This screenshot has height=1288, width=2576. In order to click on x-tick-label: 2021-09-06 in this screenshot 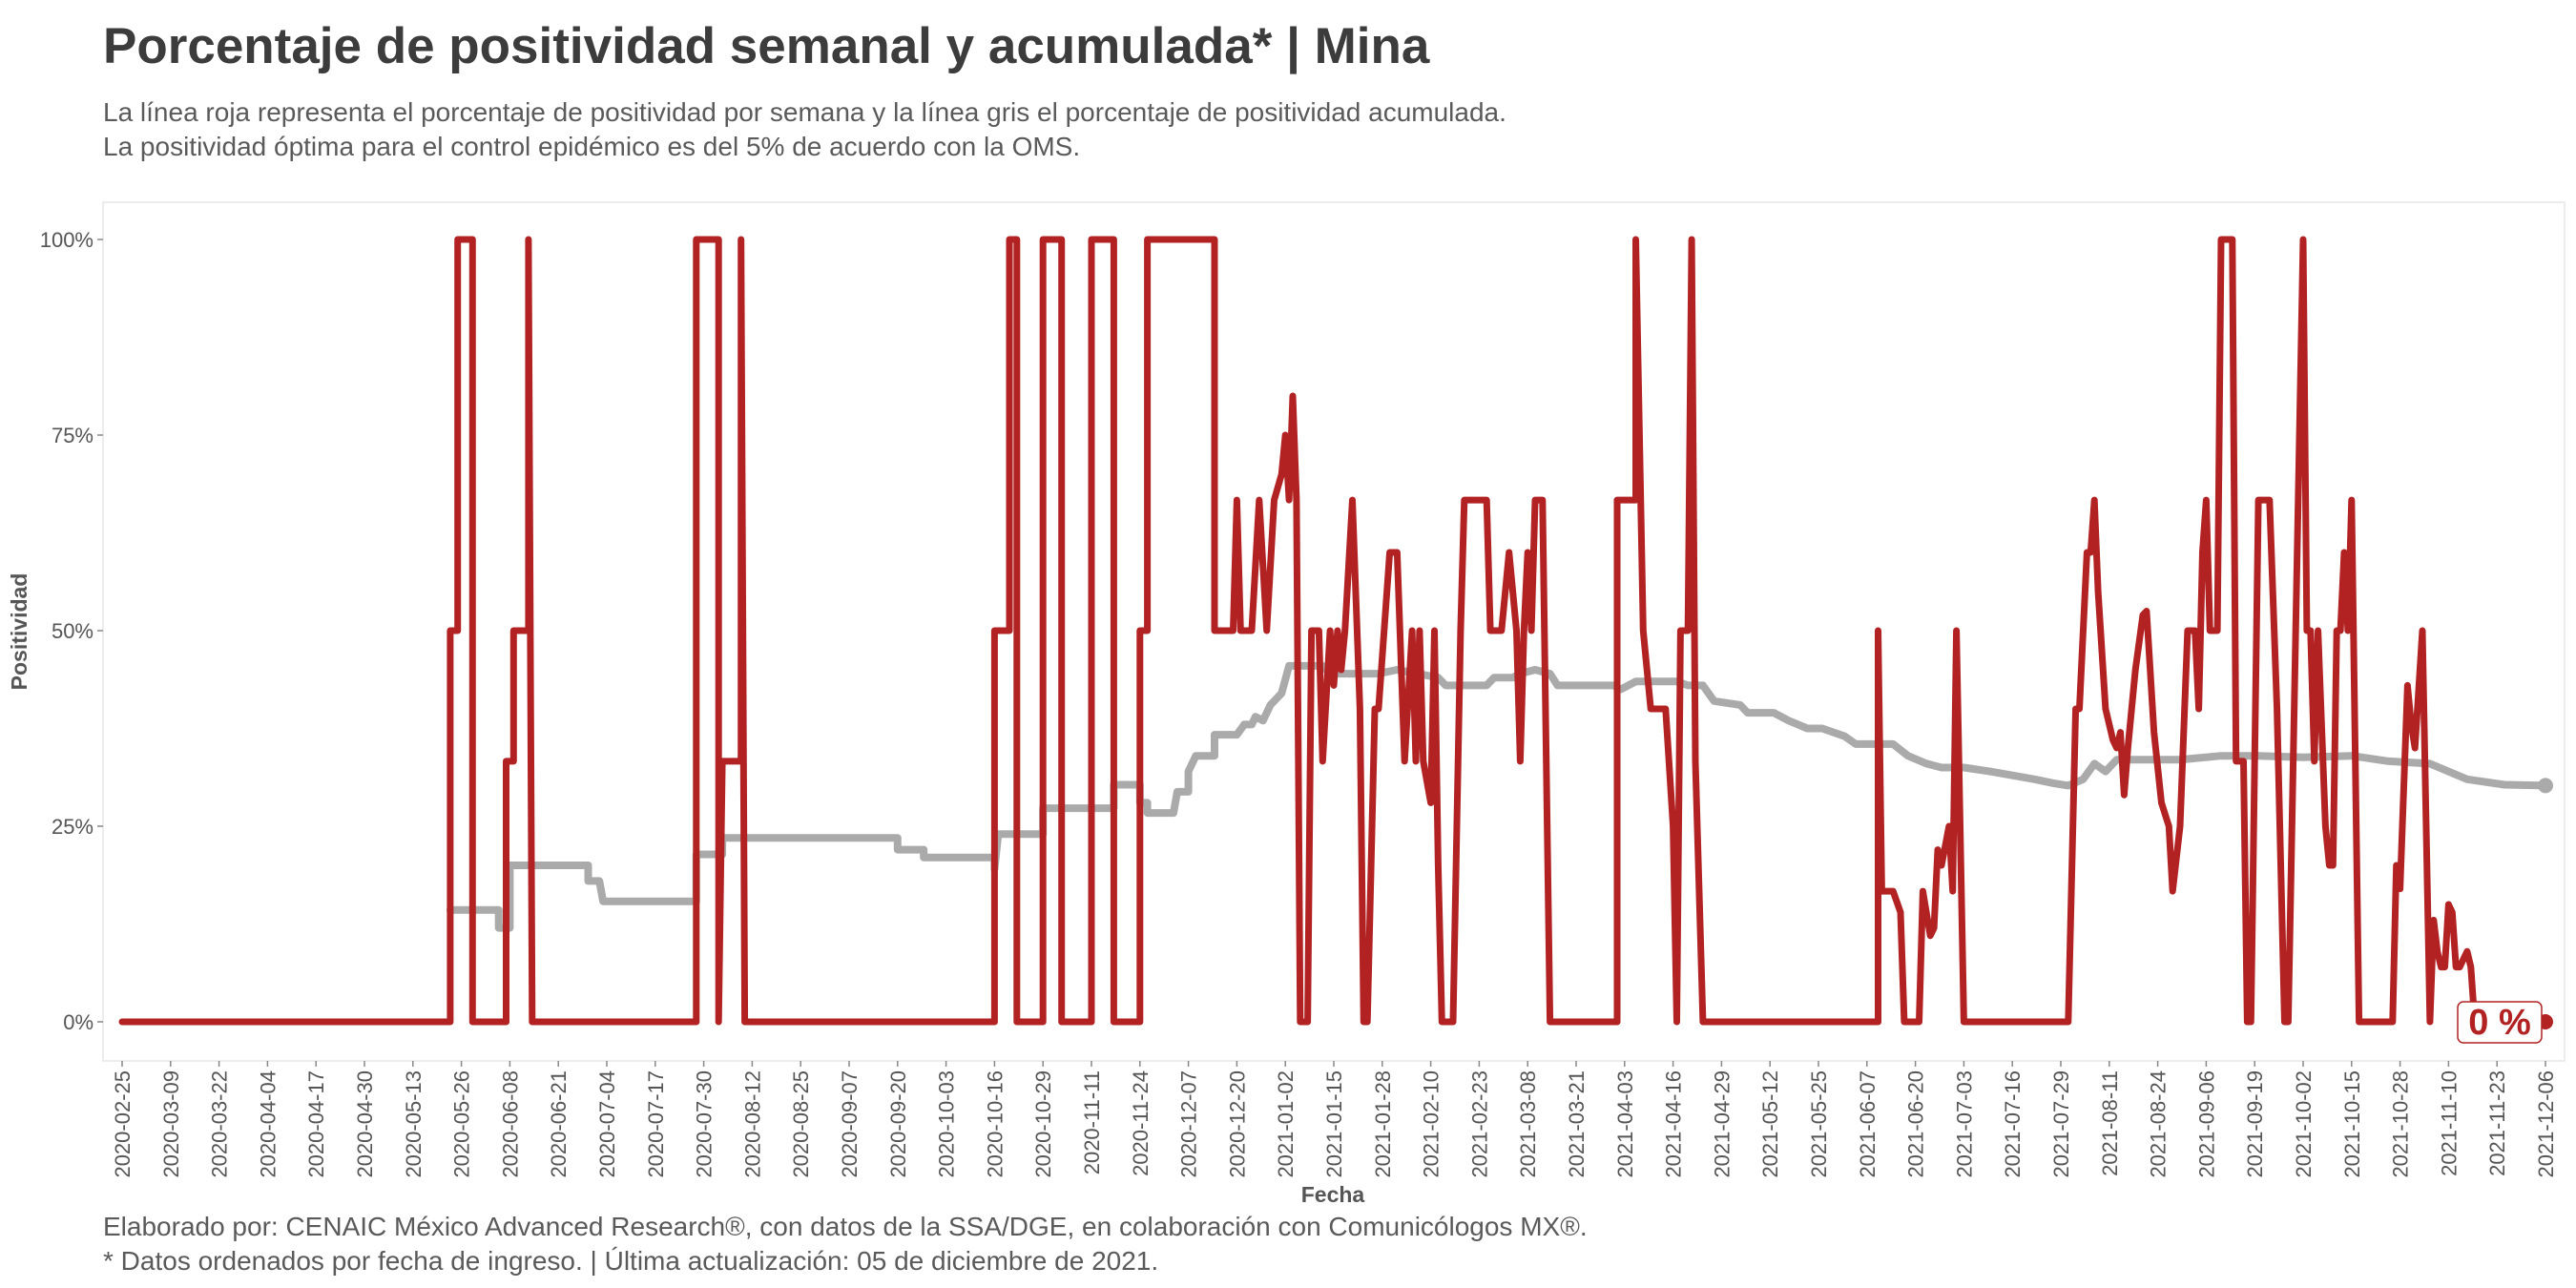, I will do `click(2206, 1124)`.